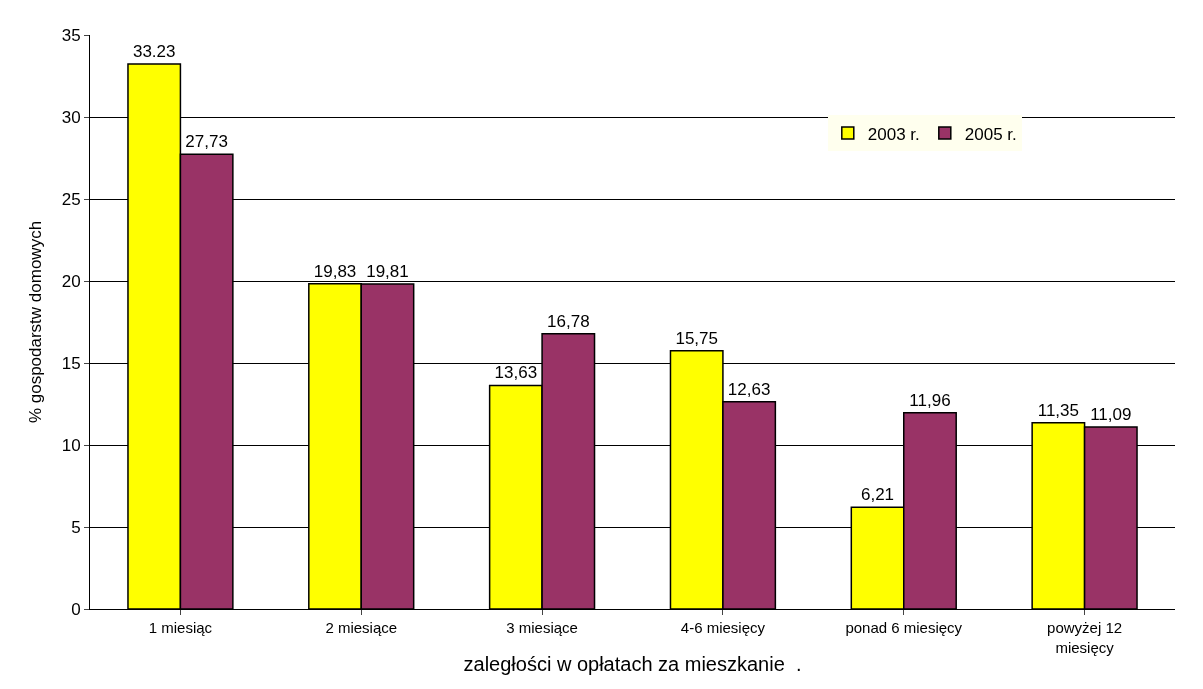 The image size is (1203, 689). What do you see at coordinates (990, 134) in the screenshot?
I see `legend-label: 2005 r.` at bounding box center [990, 134].